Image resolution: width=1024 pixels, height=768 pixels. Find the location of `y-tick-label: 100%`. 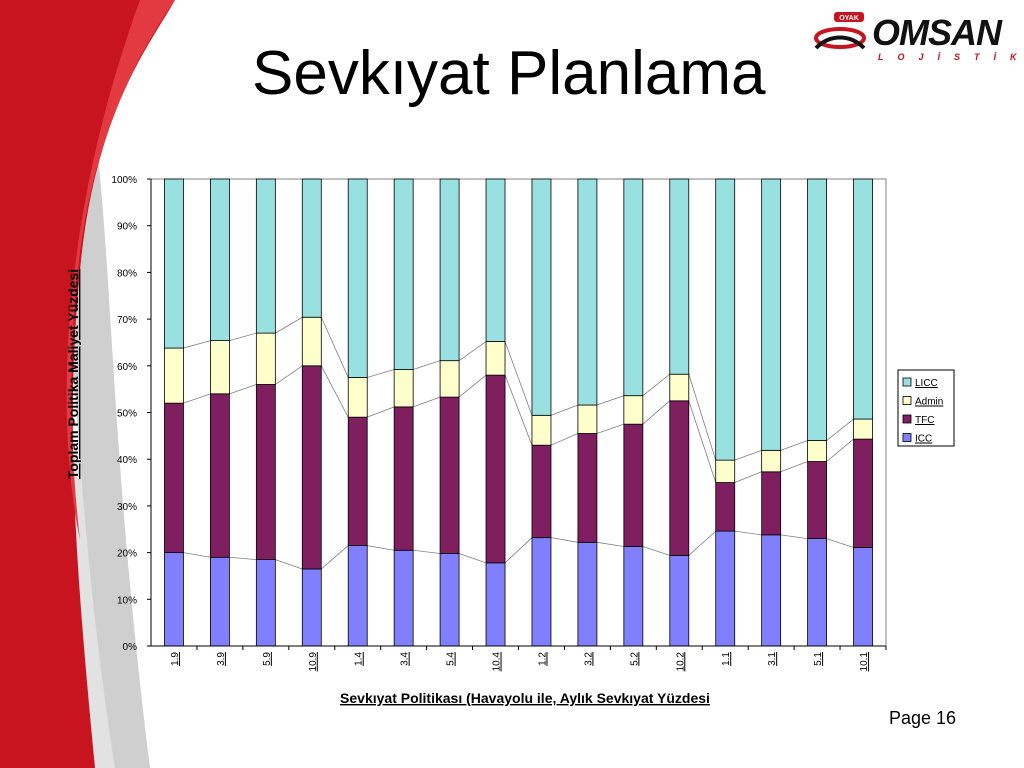

y-tick-label: 100% is located at coordinates (124, 180).